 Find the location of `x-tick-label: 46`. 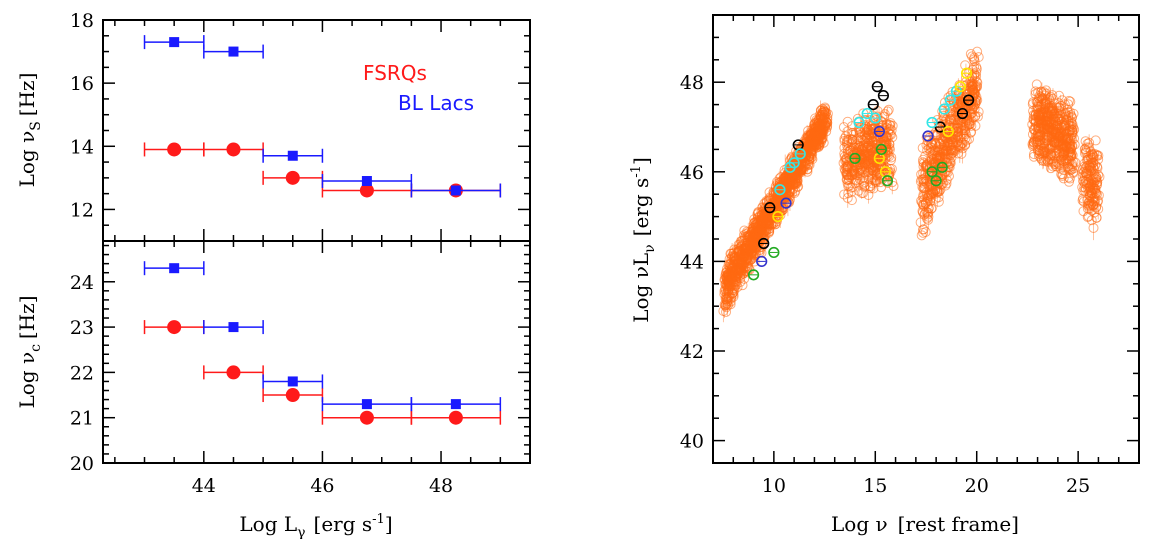

x-tick-label: 46 is located at coordinates (322, 486).